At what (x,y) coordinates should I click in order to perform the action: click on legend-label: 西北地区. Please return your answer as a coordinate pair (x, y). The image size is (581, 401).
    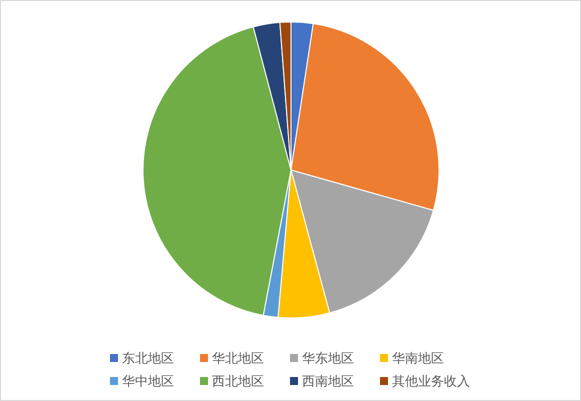
    Looking at the image, I should click on (238, 382).